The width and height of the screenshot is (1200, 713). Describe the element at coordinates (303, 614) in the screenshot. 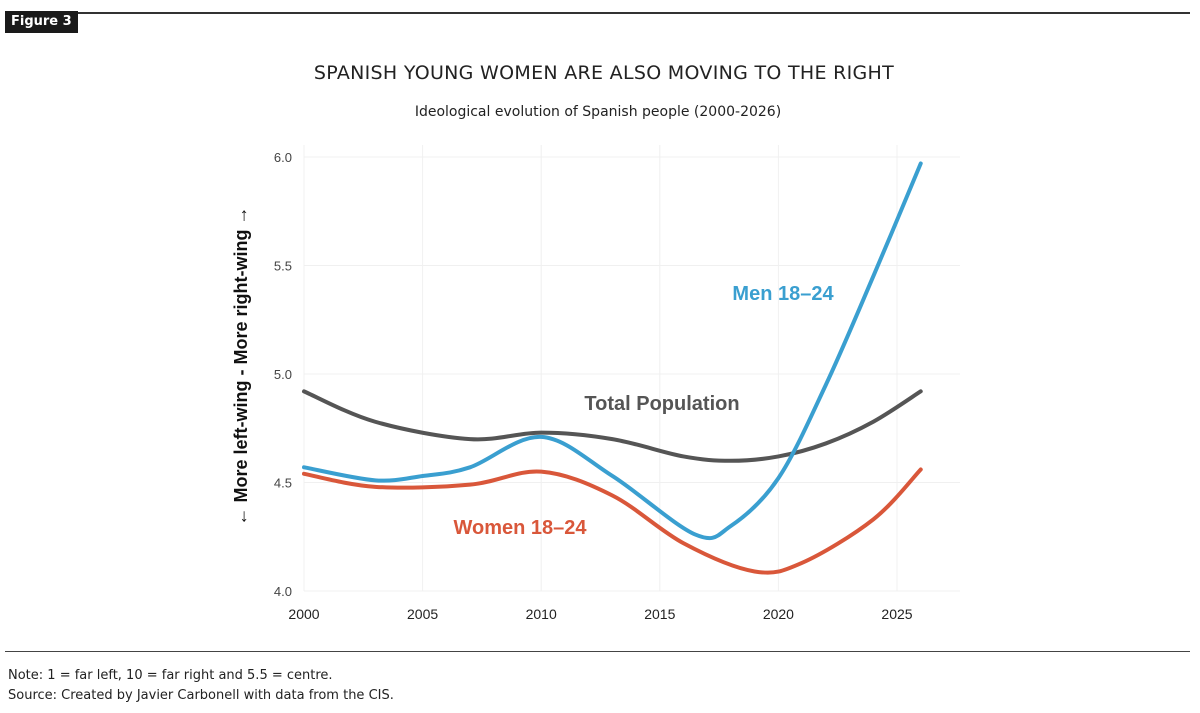

I see `x-tick-label: 2000` at that location.